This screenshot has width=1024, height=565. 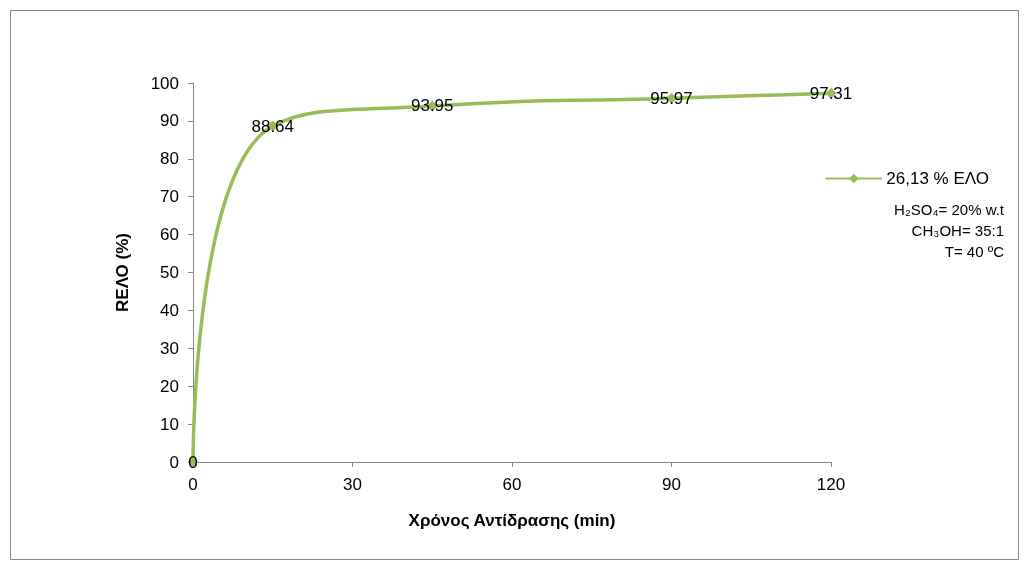 I want to click on text: H₂SO₄= 20% w.t, so click(x=949, y=209).